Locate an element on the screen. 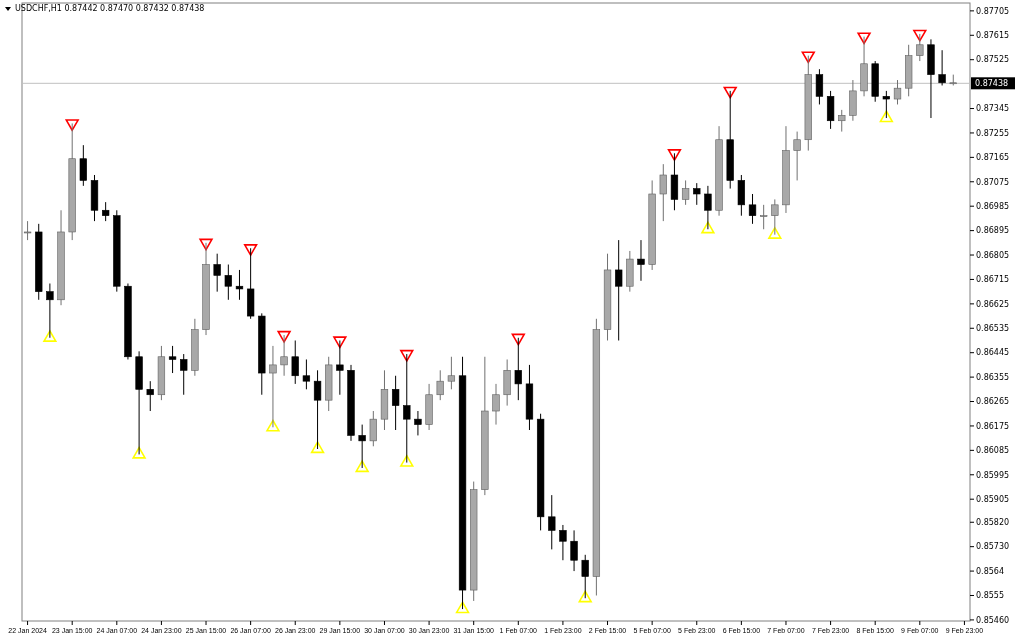 The height and width of the screenshot is (639, 1024). y-tick-label: 0.87525 is located at coordinates (993, 60).